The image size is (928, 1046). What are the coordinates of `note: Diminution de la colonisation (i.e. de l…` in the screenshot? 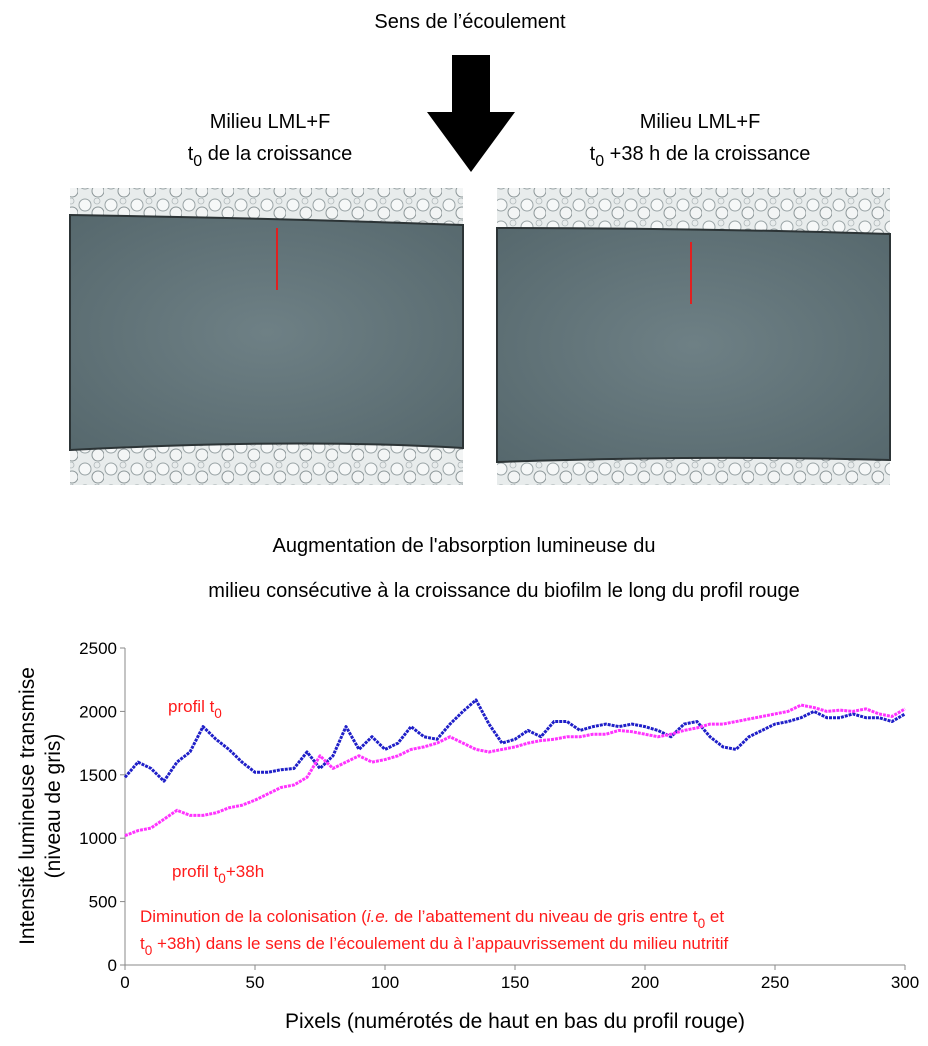 It's located at (432, 919).